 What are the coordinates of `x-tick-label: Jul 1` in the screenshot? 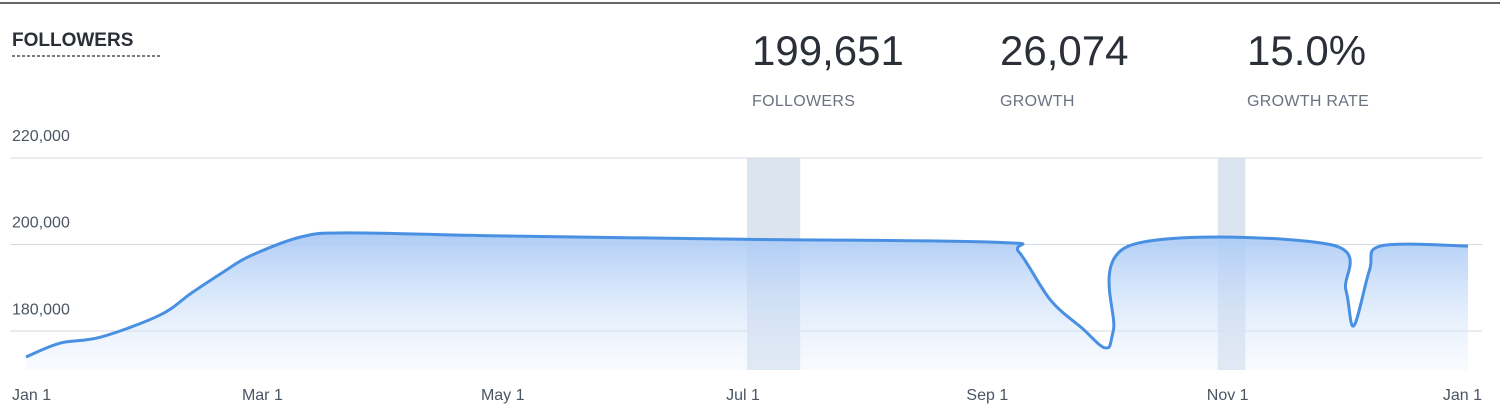 It's located at (743, 395).